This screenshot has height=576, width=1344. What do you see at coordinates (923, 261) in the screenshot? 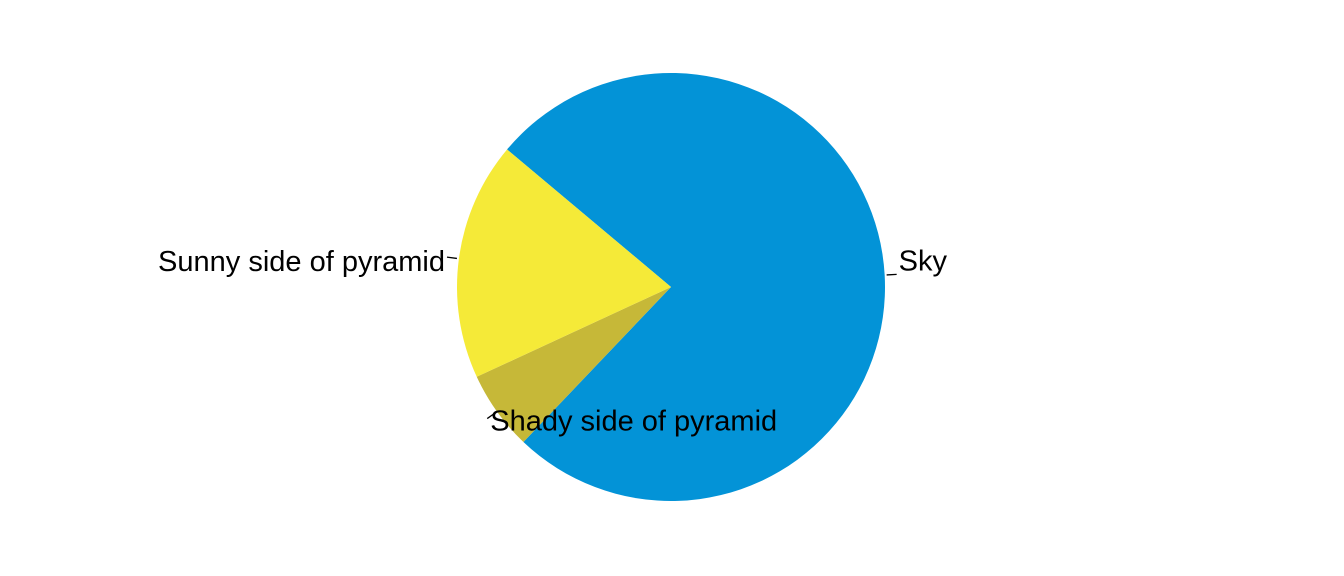
I see `slice-label-sky: Sky` at bounding box center [923, 261].